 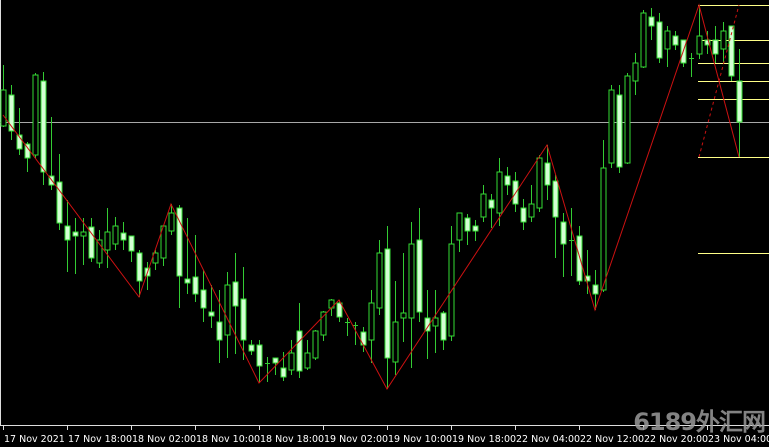 I want to click on x-tick-label: 17 Nov 2021, so click(x=34, y=439).